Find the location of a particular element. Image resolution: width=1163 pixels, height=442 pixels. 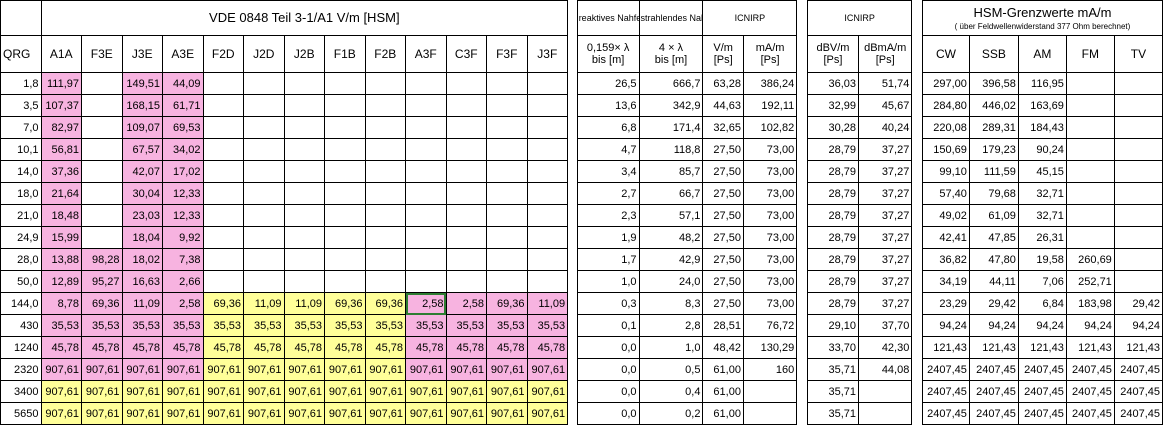

hsm-value-cell: 121,43 is located at coordinates (1042, 347).